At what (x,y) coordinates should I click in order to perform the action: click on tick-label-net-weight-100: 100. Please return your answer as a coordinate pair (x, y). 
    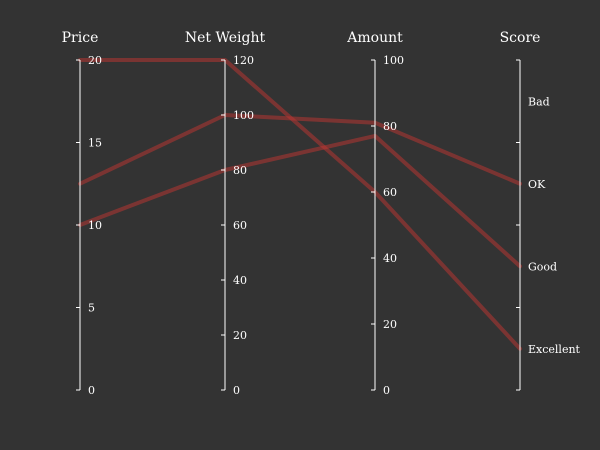
    Looking at the image, I should click on (243, 115).